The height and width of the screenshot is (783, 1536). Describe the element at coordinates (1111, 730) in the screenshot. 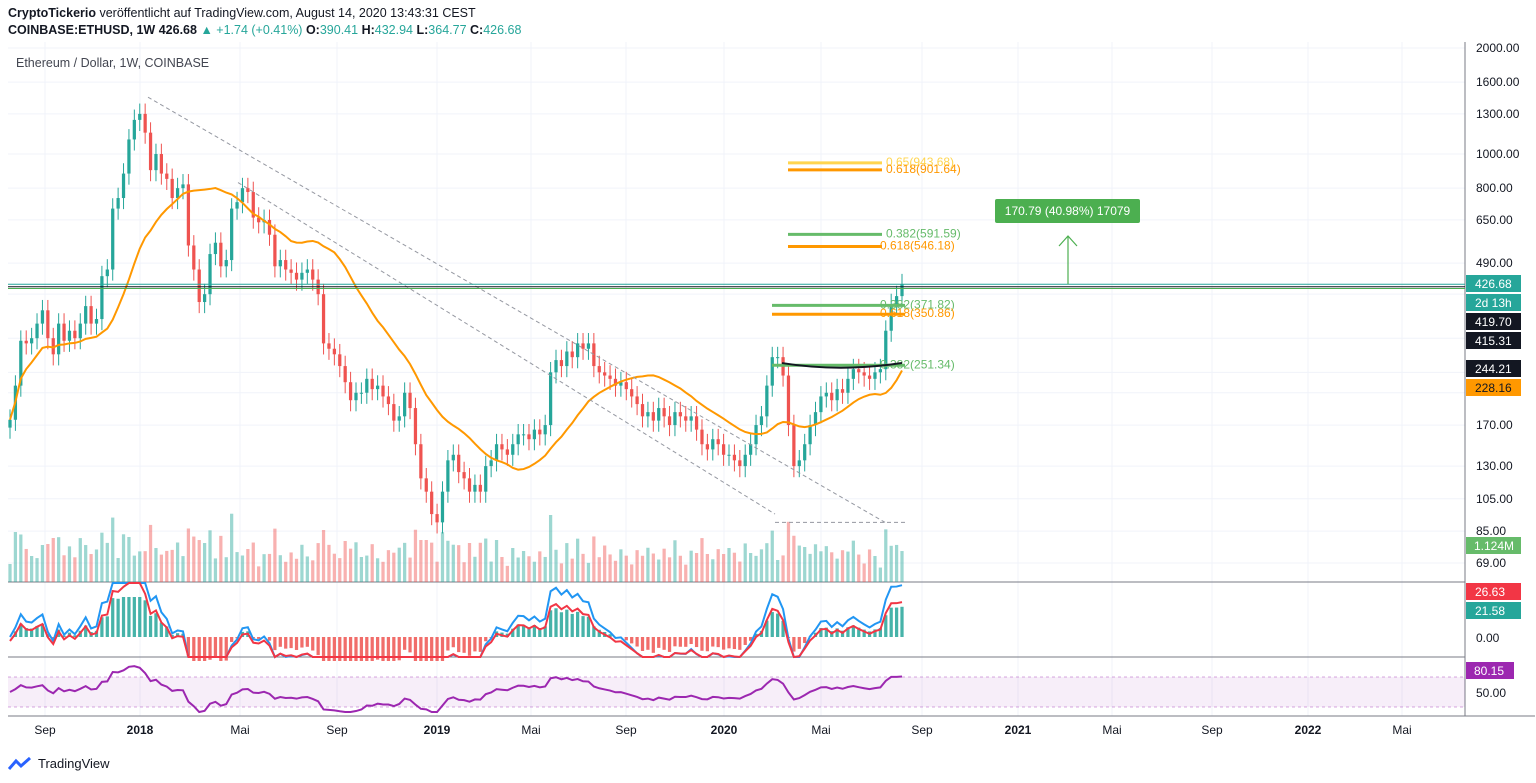

I see `x-tick-label: Mai` at that location.